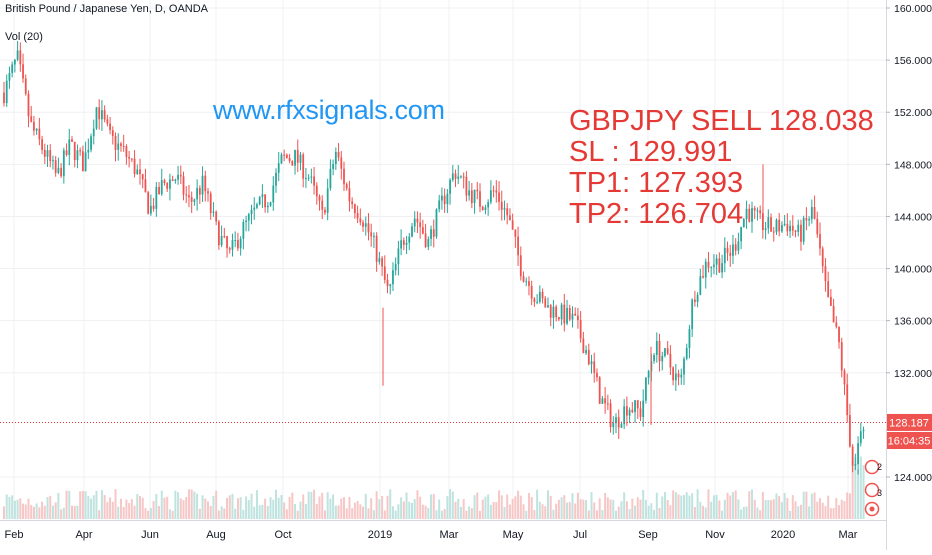 The image size is (932, 555). What do you see at coordinates (656, 214) in the screenshot?
I see `signal-take-profit-2: TP2: 126.704` at bounding box center [656, 214].